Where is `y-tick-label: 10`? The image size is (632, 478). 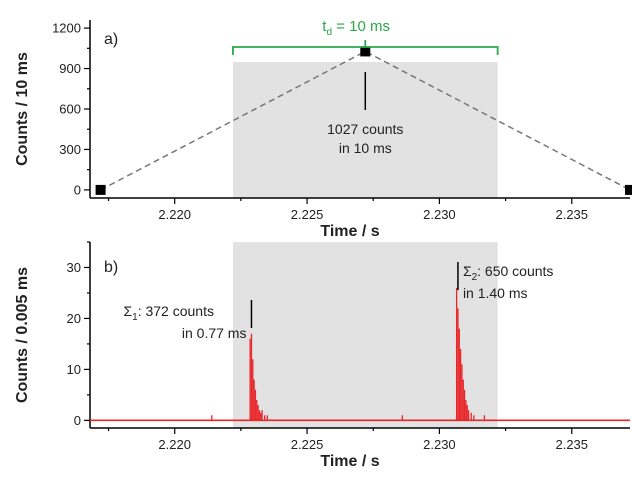 y-tick-label: 10 is located at coordinates (74, 369).